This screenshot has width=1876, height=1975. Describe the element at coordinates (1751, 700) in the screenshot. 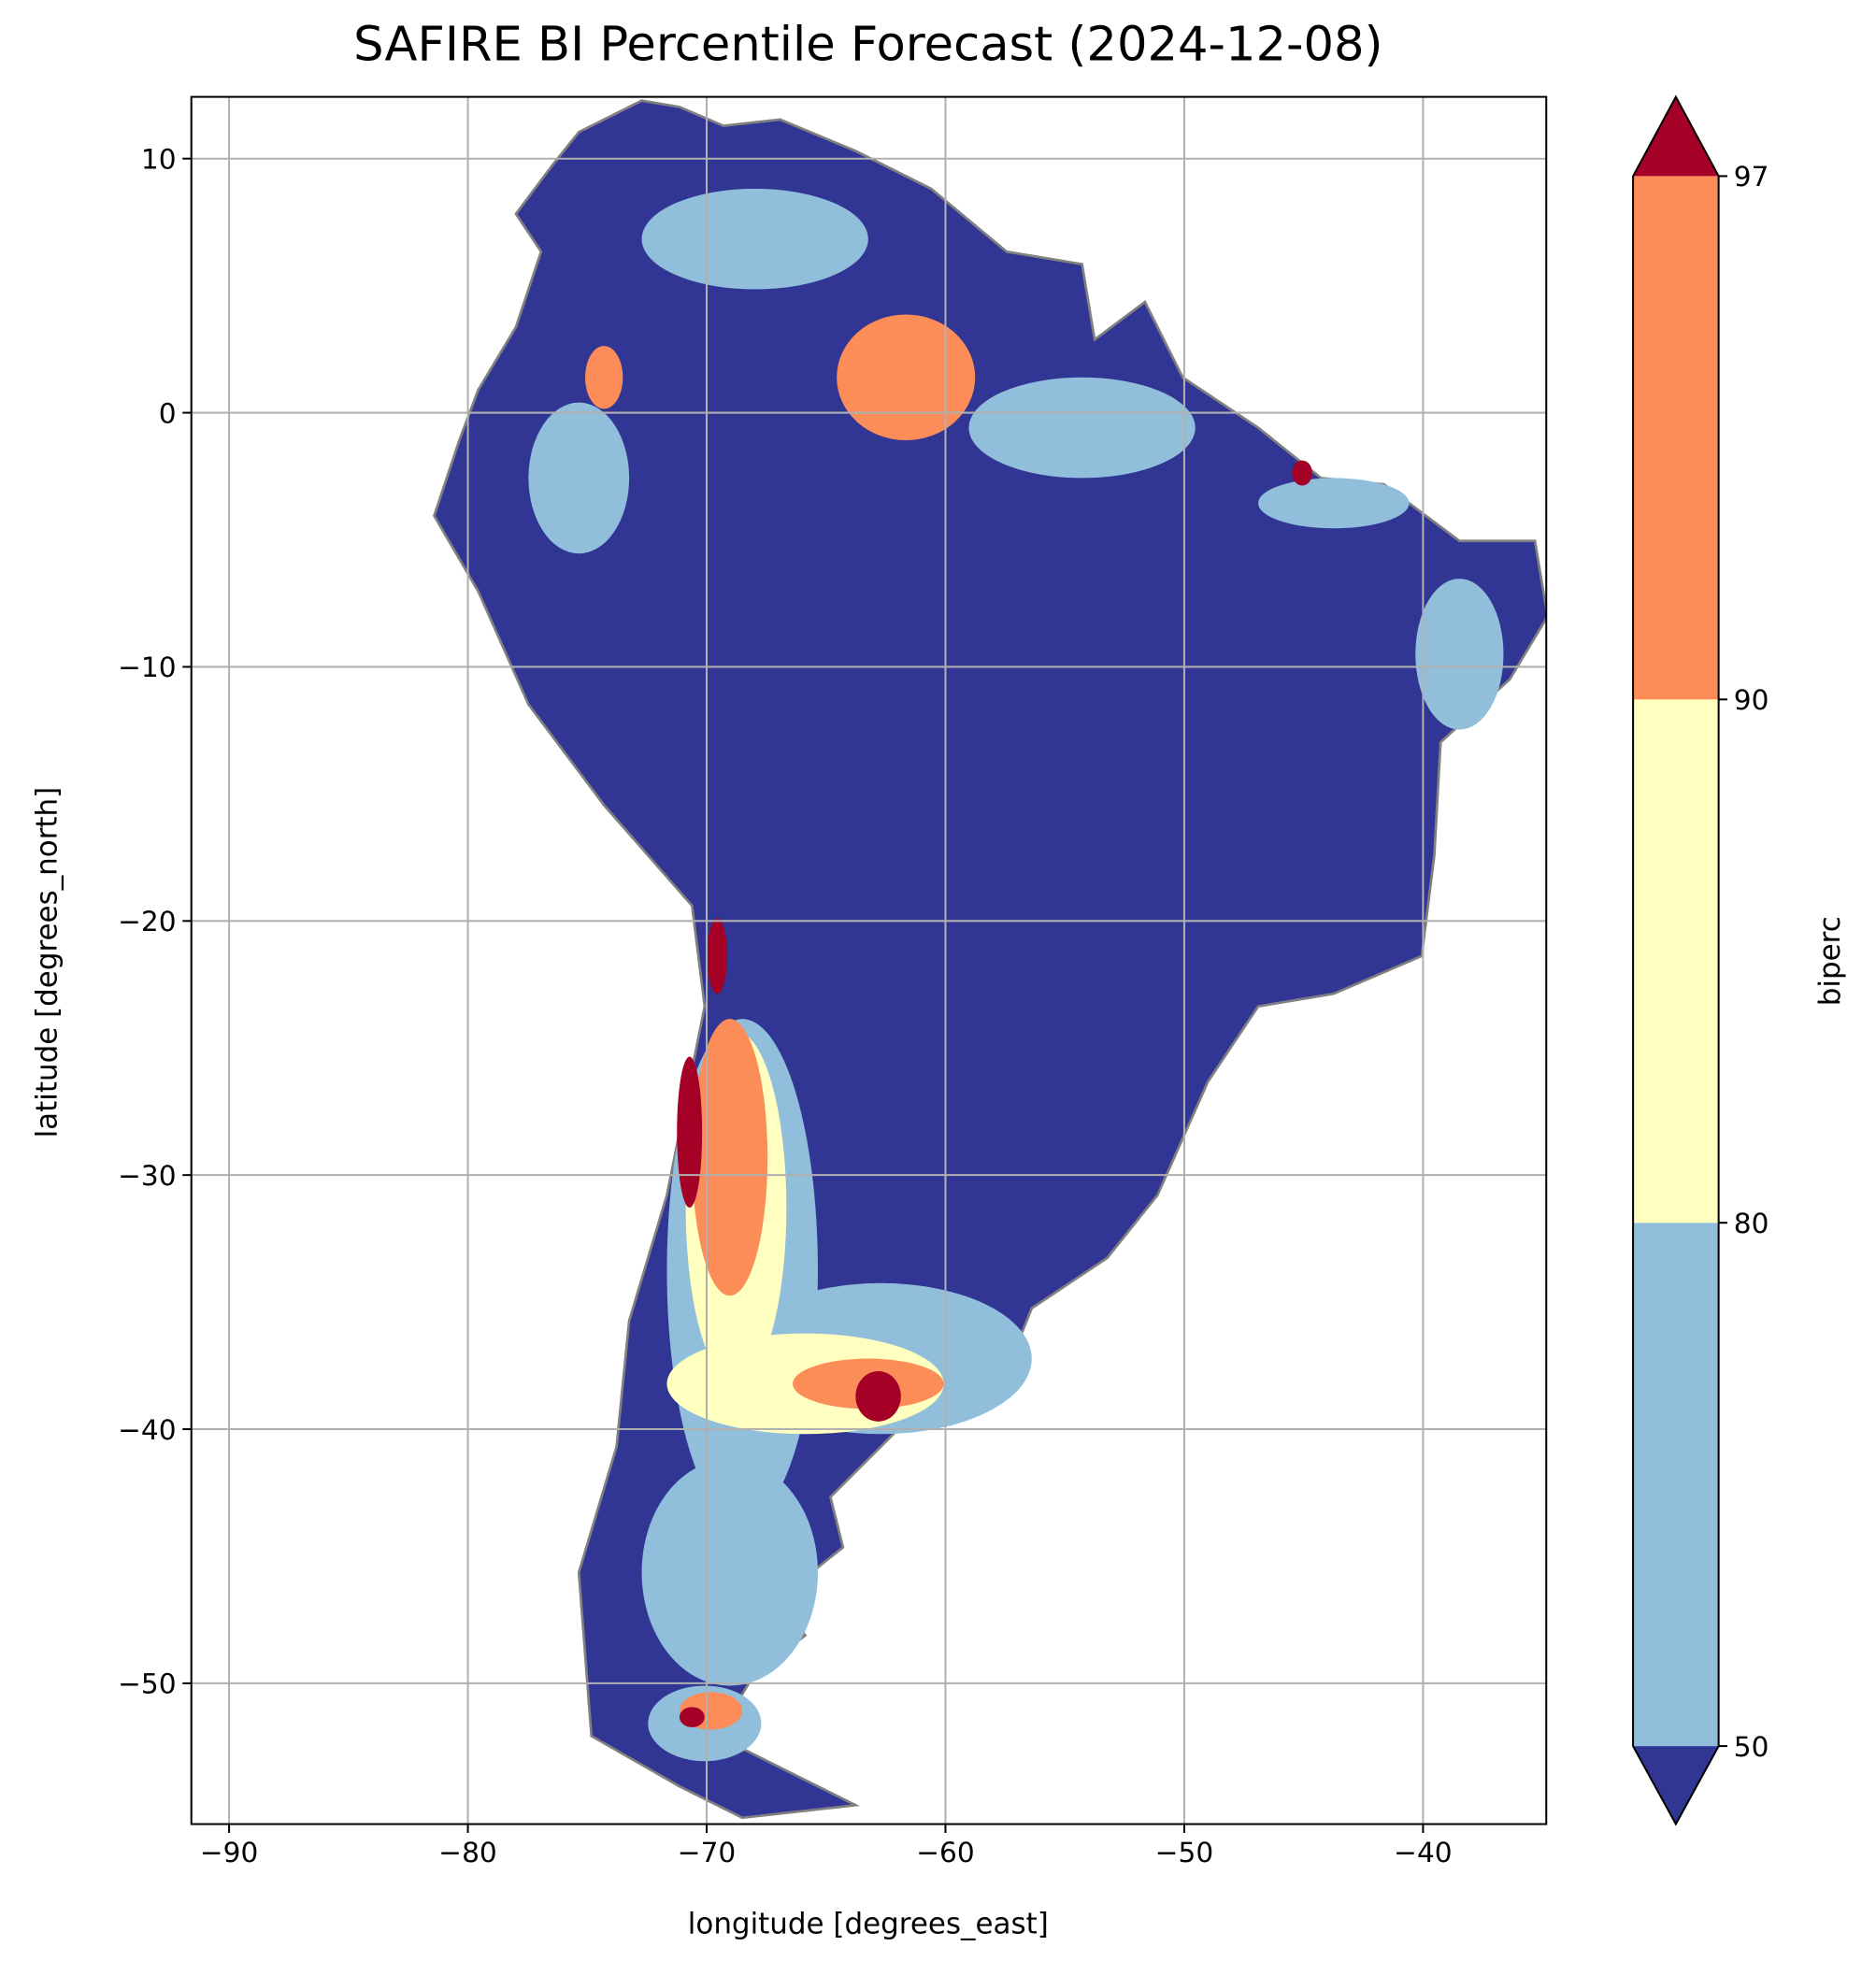

I see `colorbar-tick-label: 90` at that location.